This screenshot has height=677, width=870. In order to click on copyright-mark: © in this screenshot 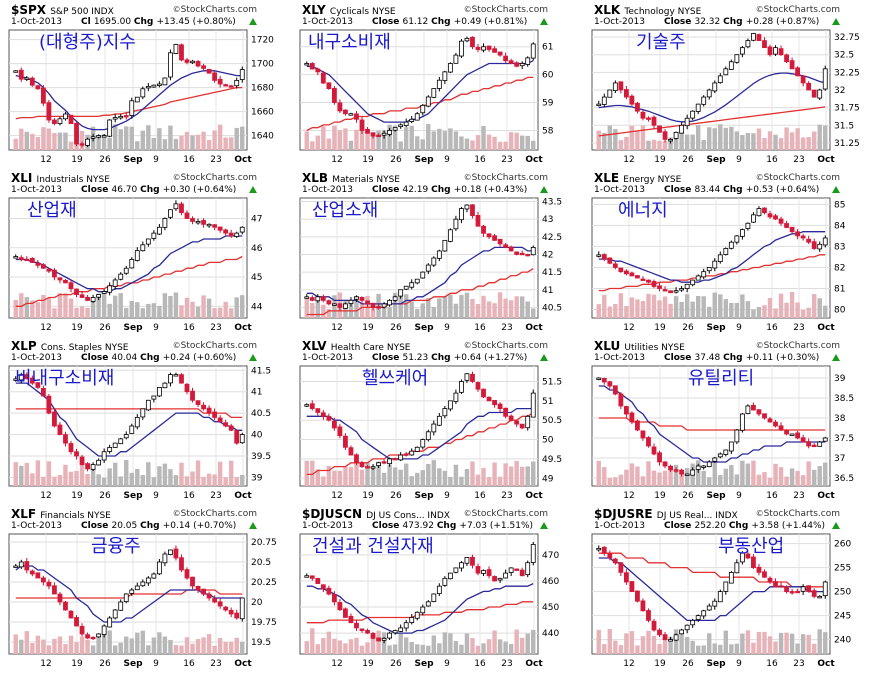, I will do `click(467, 9)`.